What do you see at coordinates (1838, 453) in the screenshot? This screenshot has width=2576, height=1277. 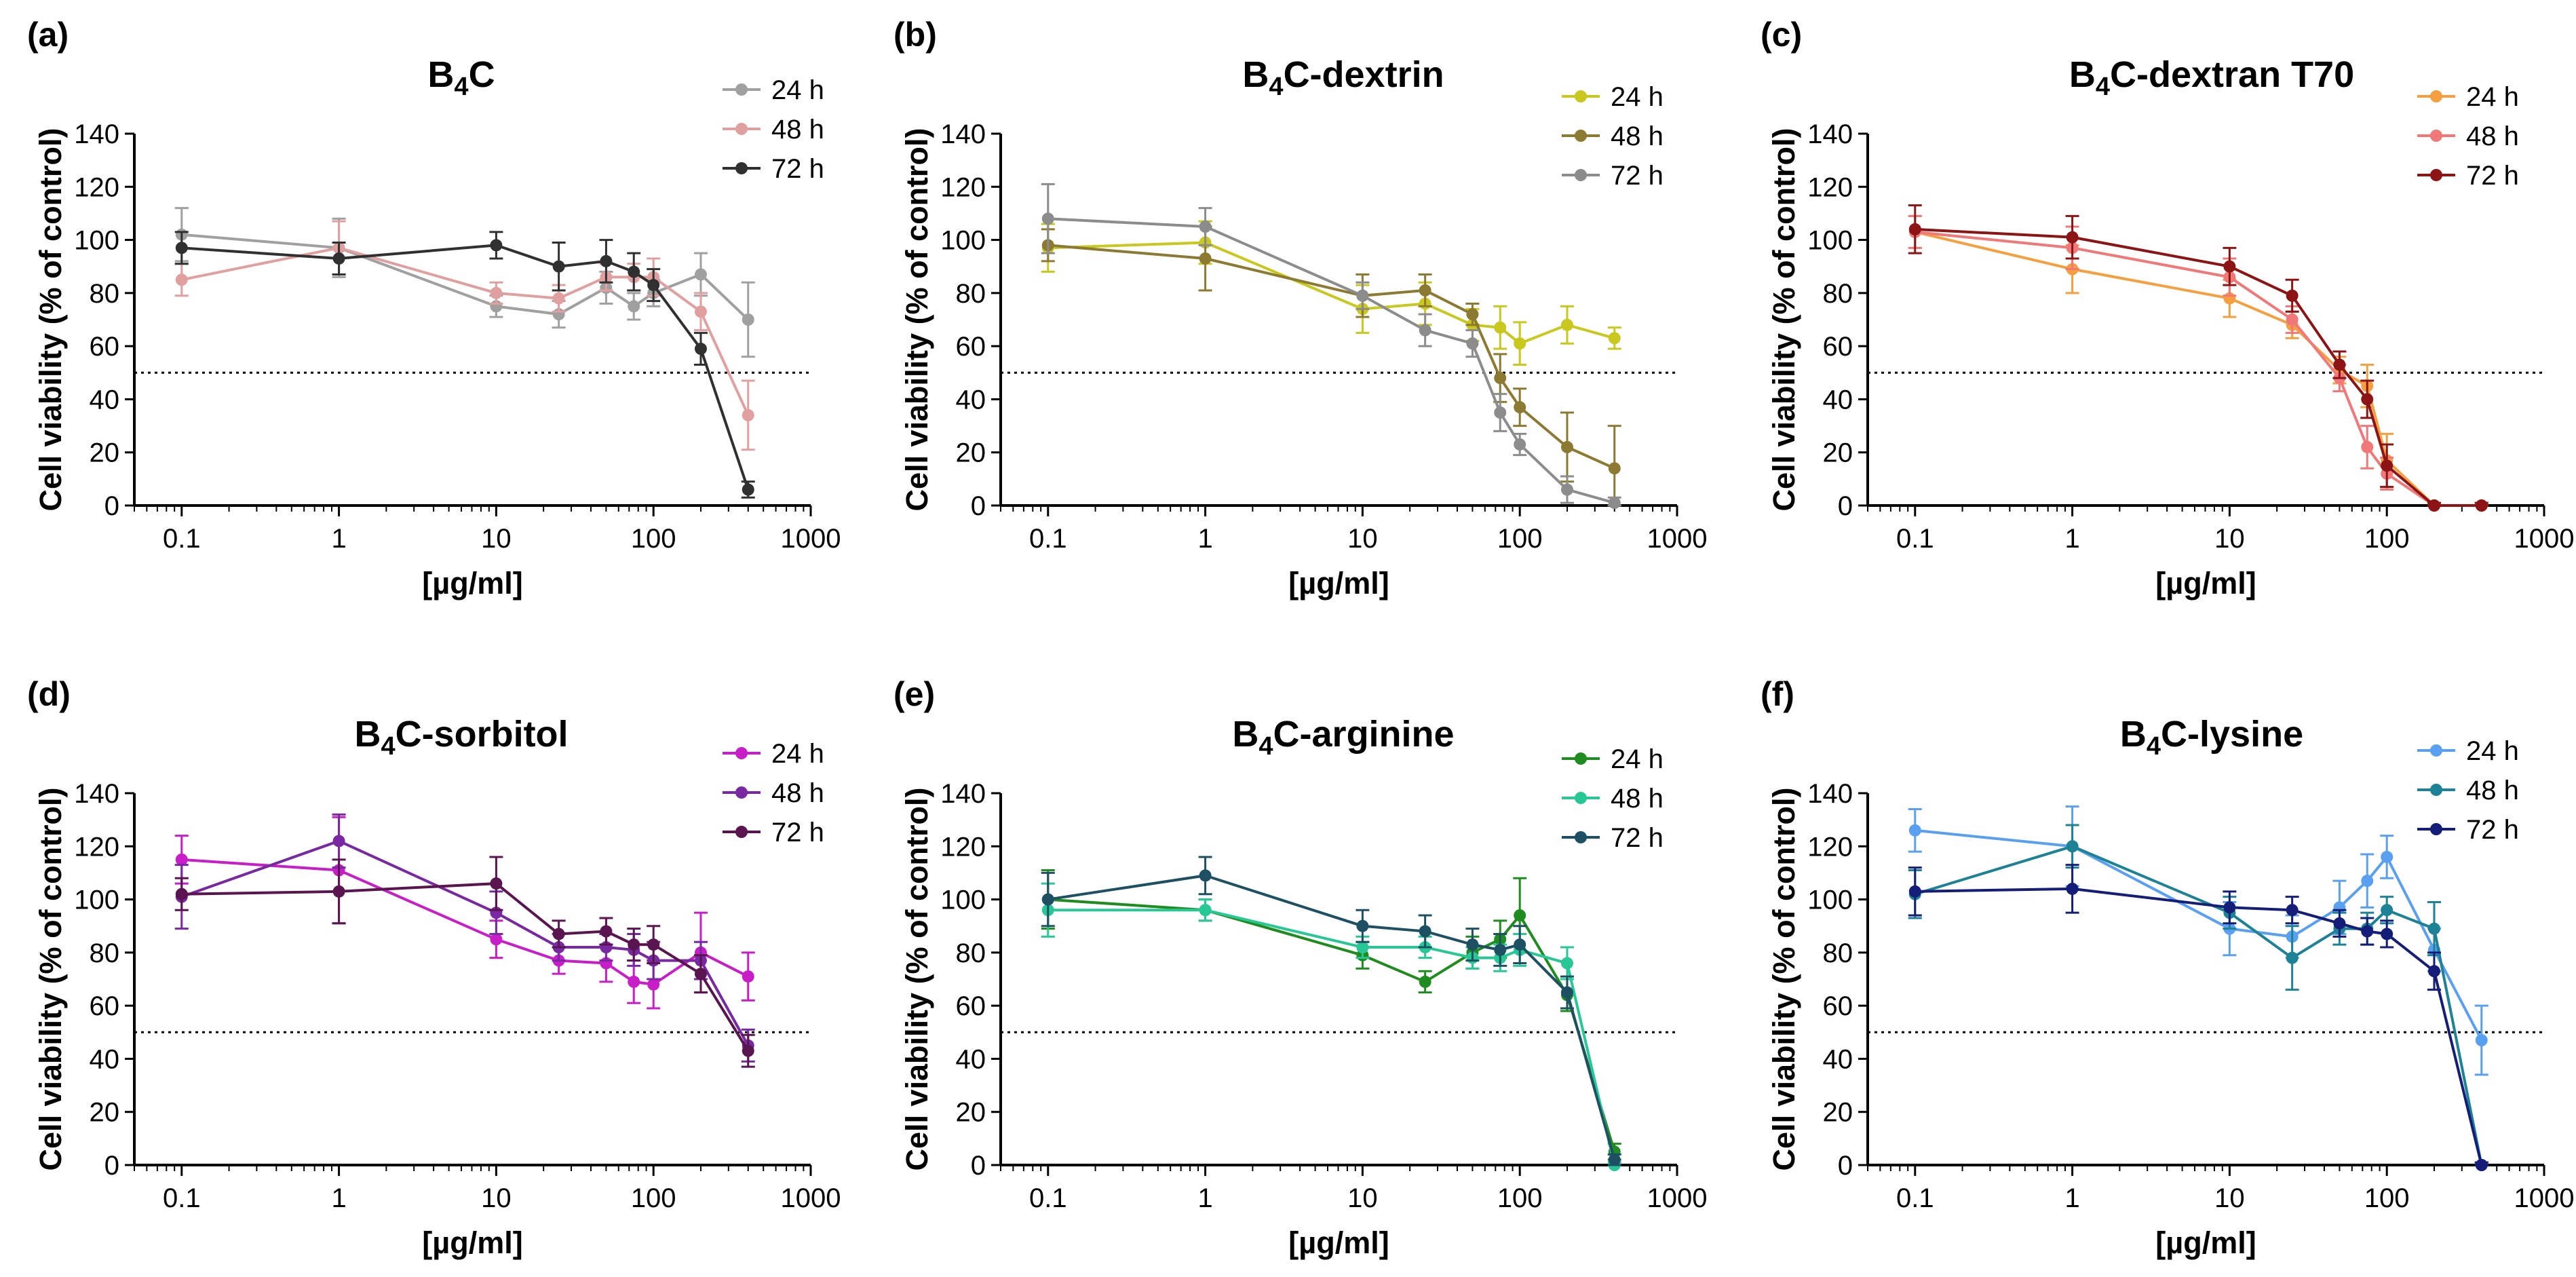 I see `y-tick-label: 20` at bounding box center [1838, 453].